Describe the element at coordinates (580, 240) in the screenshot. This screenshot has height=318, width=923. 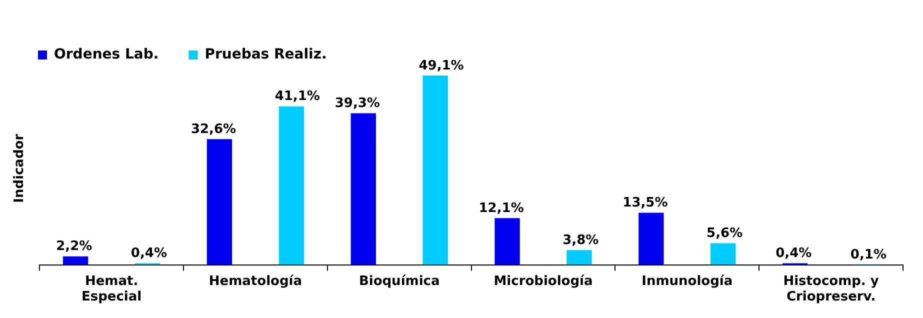
I see `data-label: 3,8%` at that location.